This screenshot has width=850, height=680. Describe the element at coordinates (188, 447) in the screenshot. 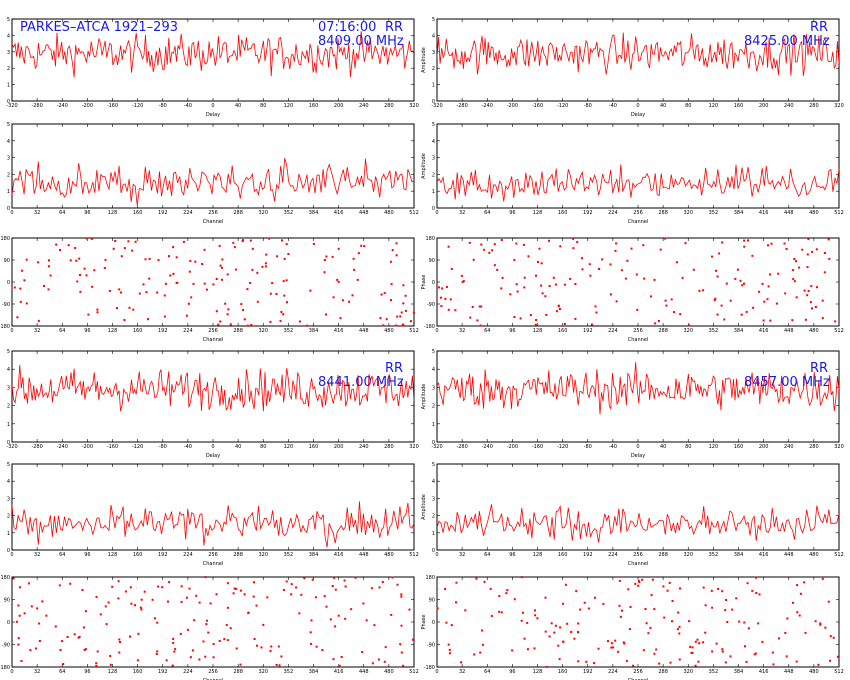

I see `x-tick-label: -40` at that location.